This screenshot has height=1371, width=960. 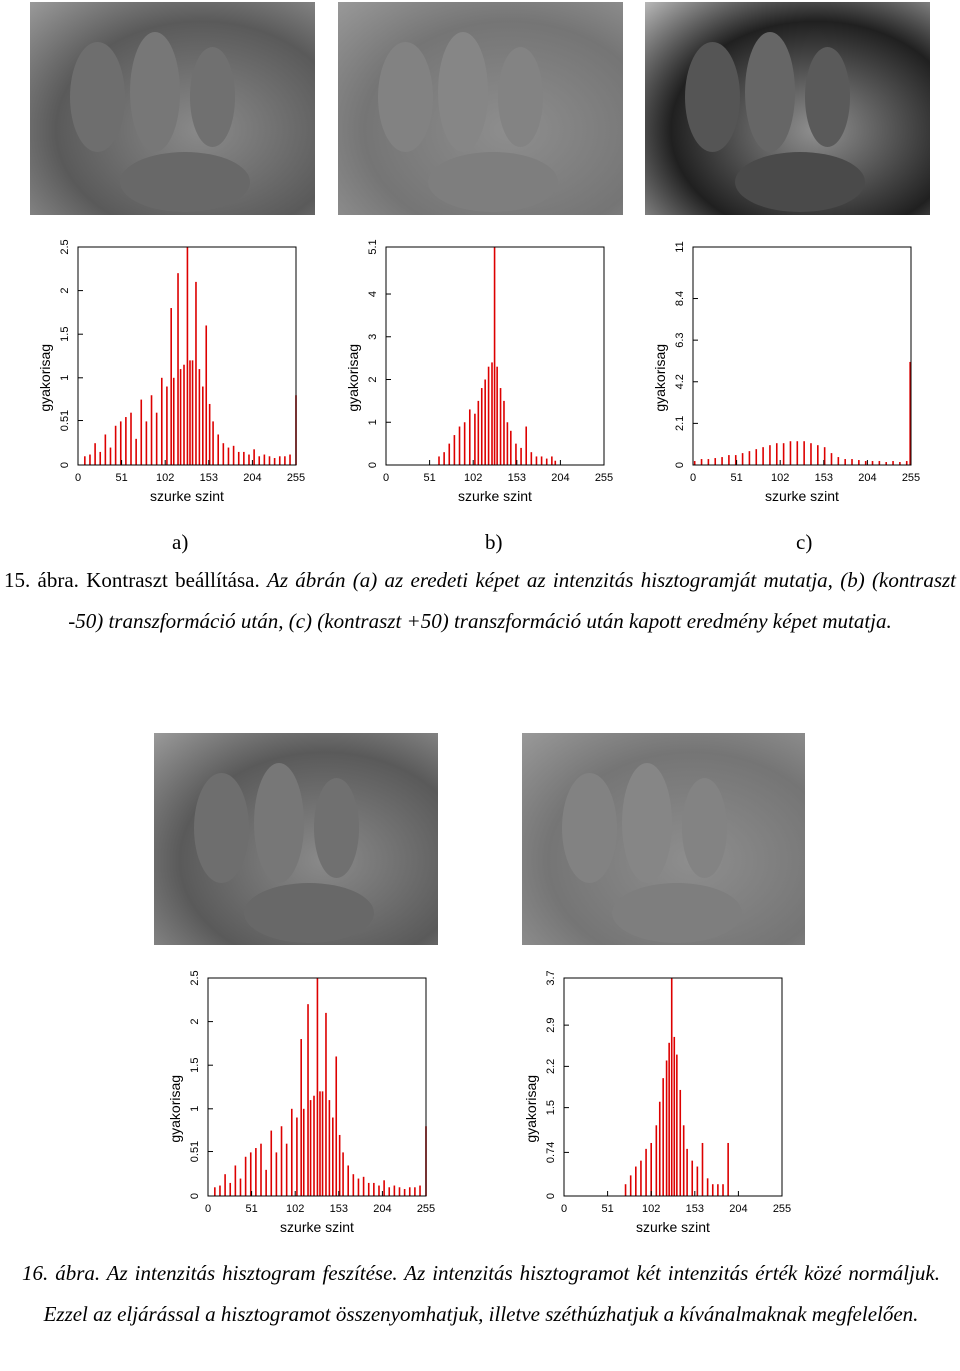 I want to click on y-tick-label: 3, so click(x=373, y=337).